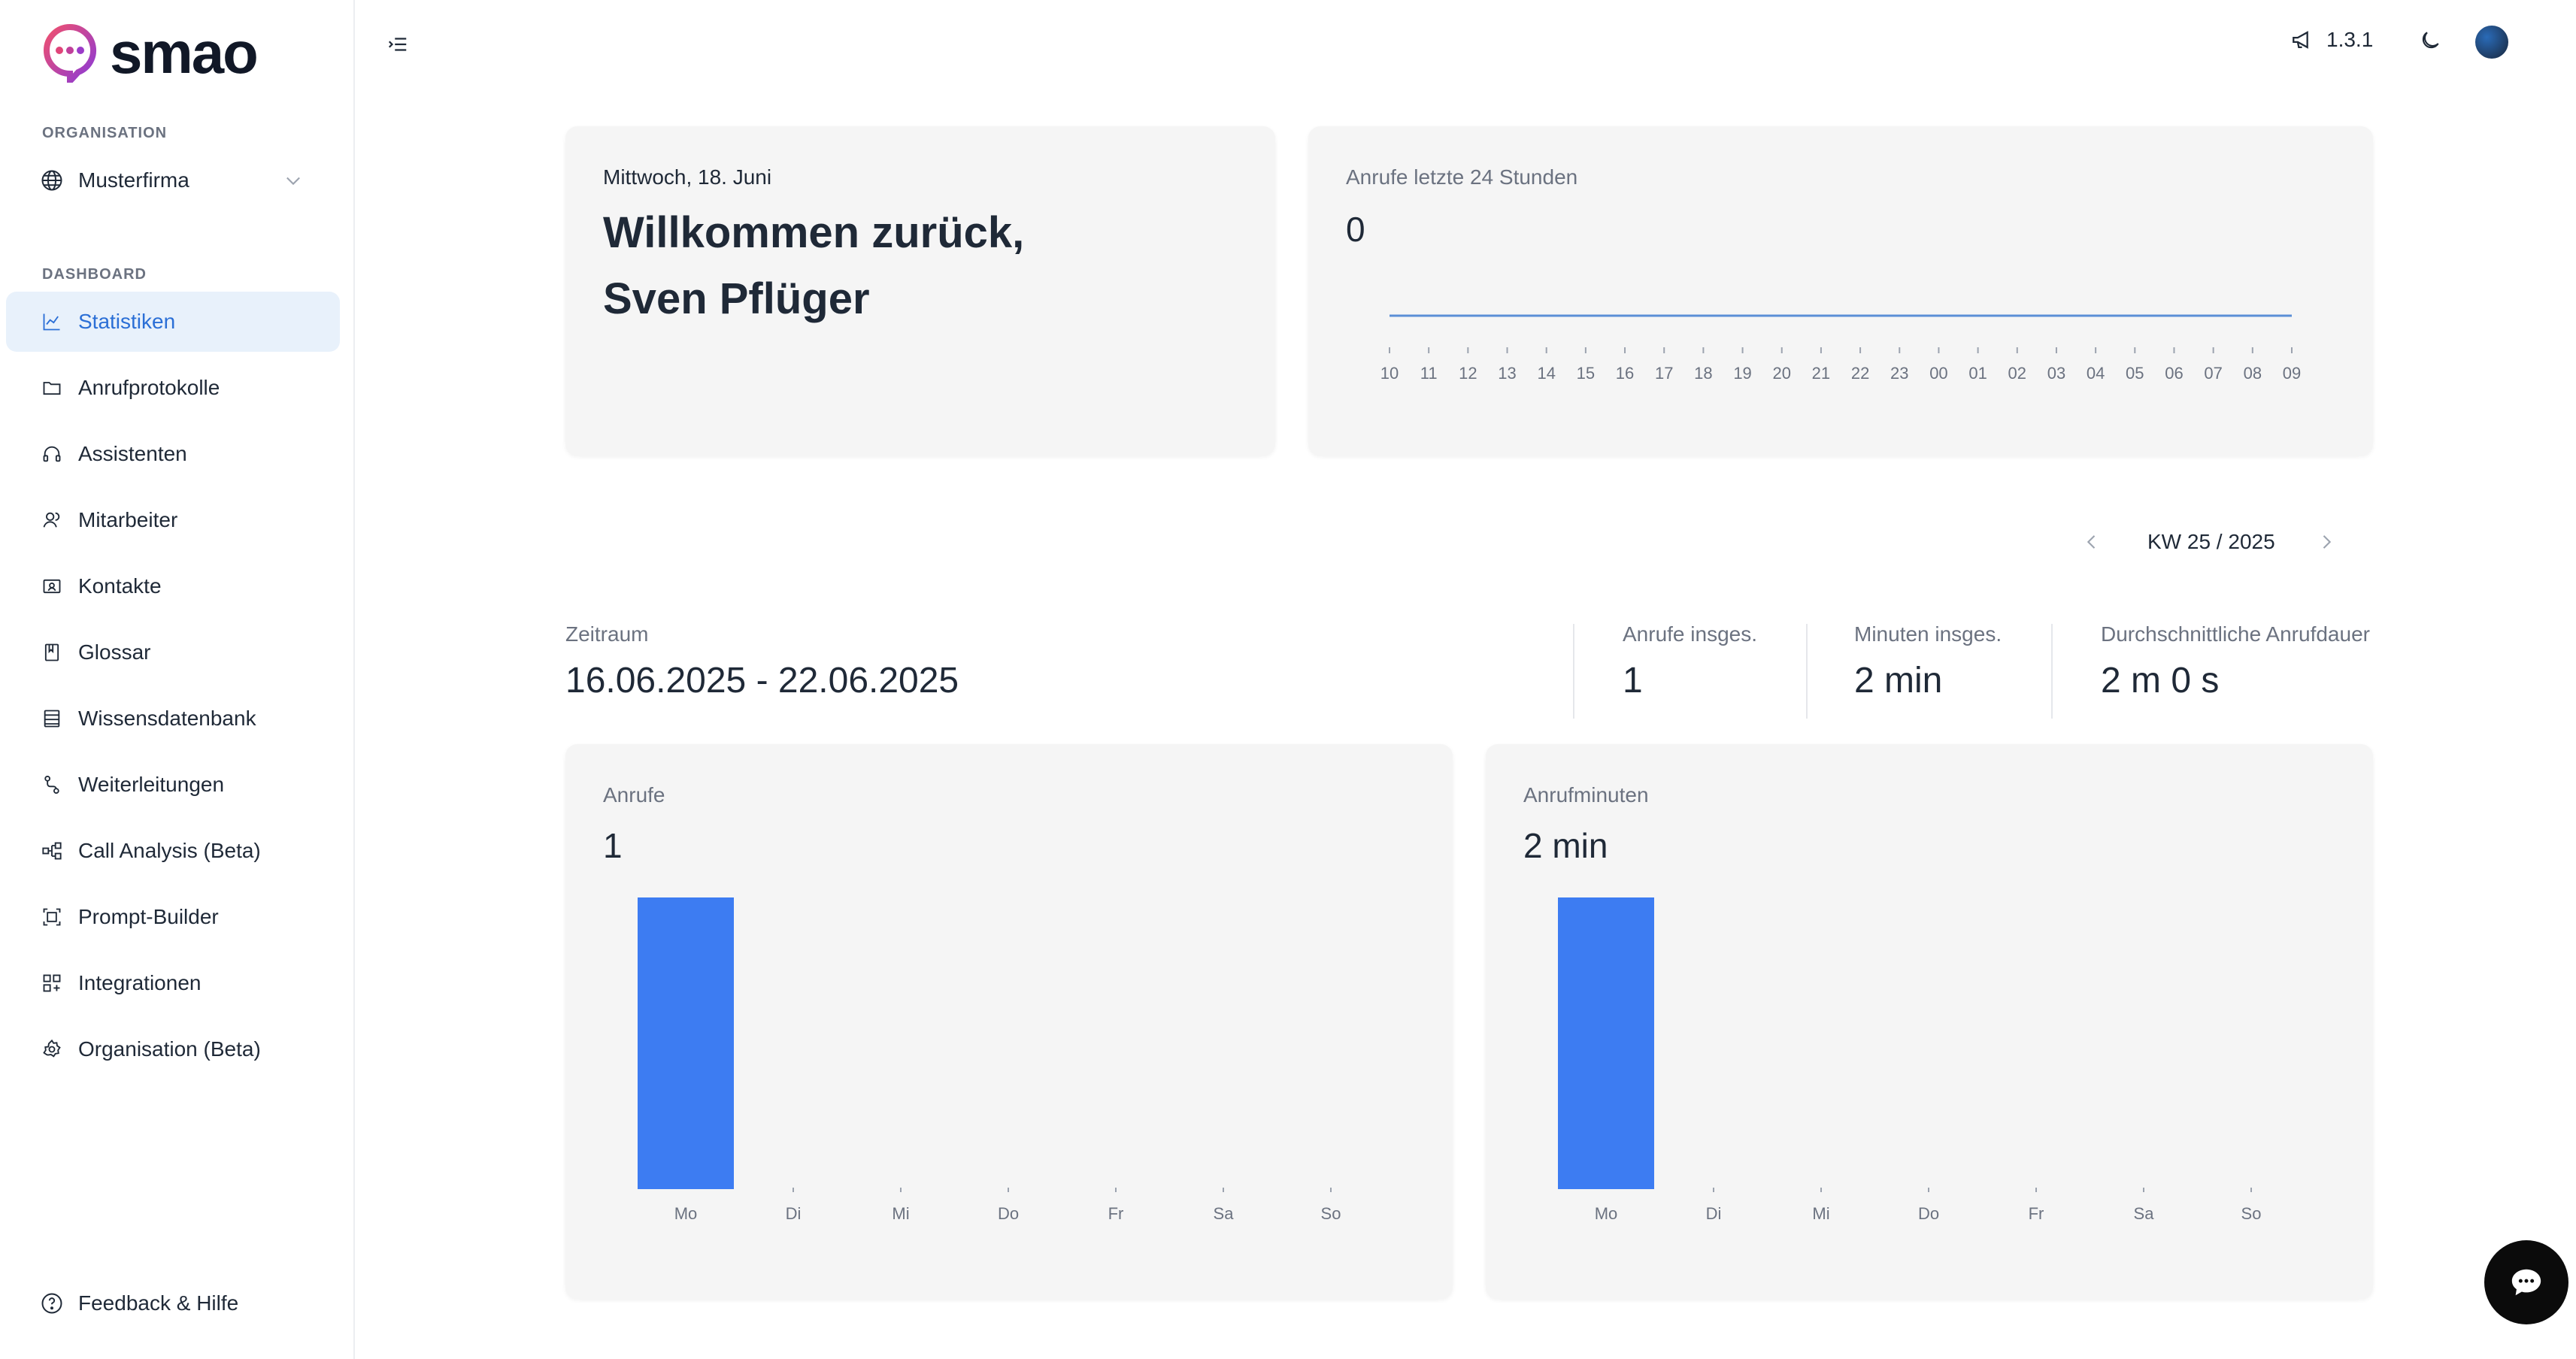 The height and width of the screenshot is (1359, 2576). Describe the element at coordinates (1507, 373) in the screenshot. I see `x-tick-label: 13` at that location.